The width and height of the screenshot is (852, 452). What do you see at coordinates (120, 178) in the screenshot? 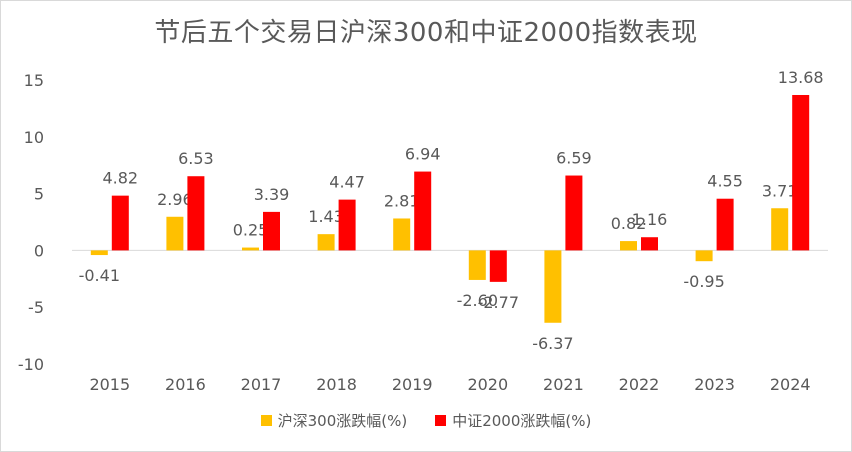
I see `data-label-csi2000: 4.82` at bounding box center [120, 178].